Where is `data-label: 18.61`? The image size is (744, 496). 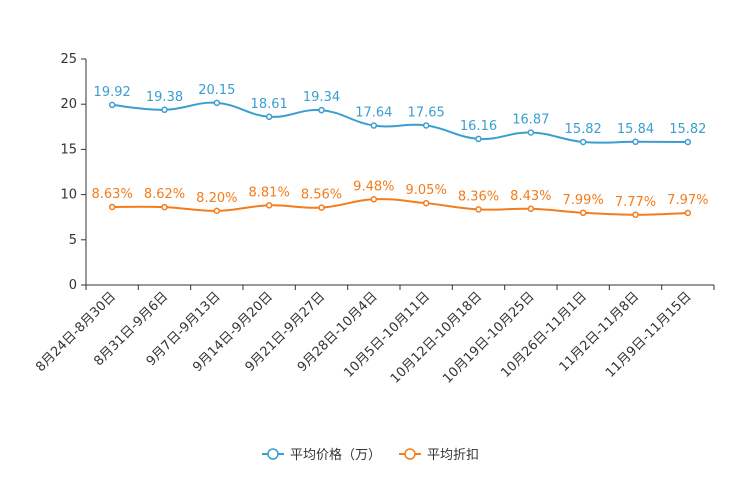
data-label: 18.61 is located at coordinates (269, 104).